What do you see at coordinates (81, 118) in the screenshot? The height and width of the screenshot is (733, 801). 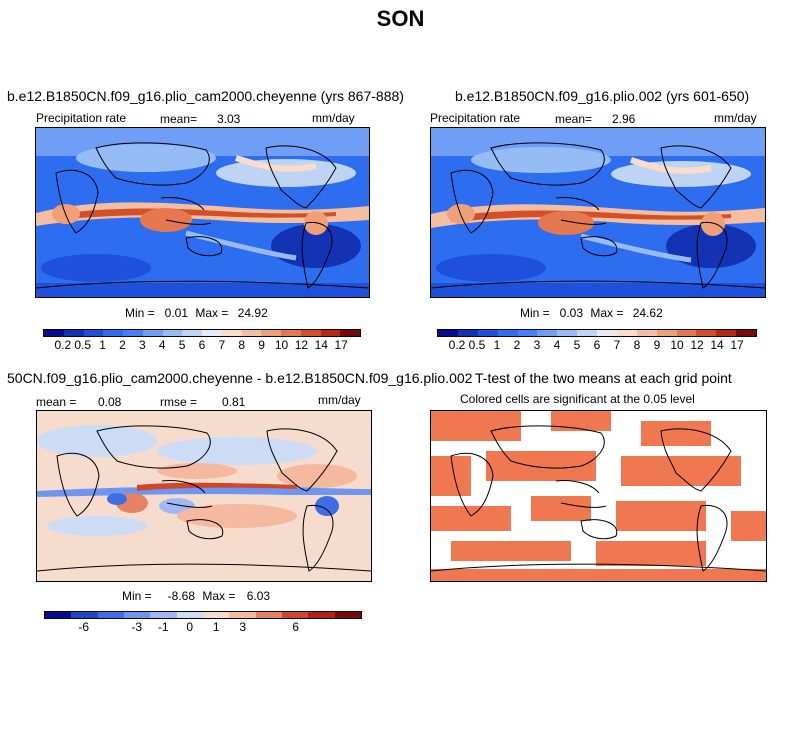 I see `panel1-variable-label: Precipitation rate` at bounding box center [81, 118].